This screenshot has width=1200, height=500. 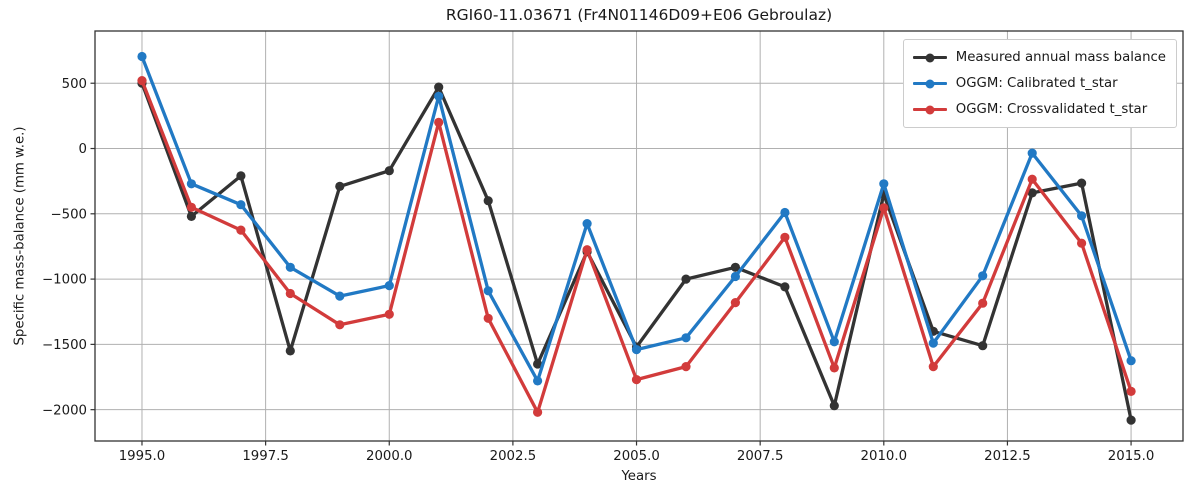 What do you see at coordinates (884, 456) in the screenshot?
I see `x-tick-label: 2010.0` at bounding box center [884, 456].